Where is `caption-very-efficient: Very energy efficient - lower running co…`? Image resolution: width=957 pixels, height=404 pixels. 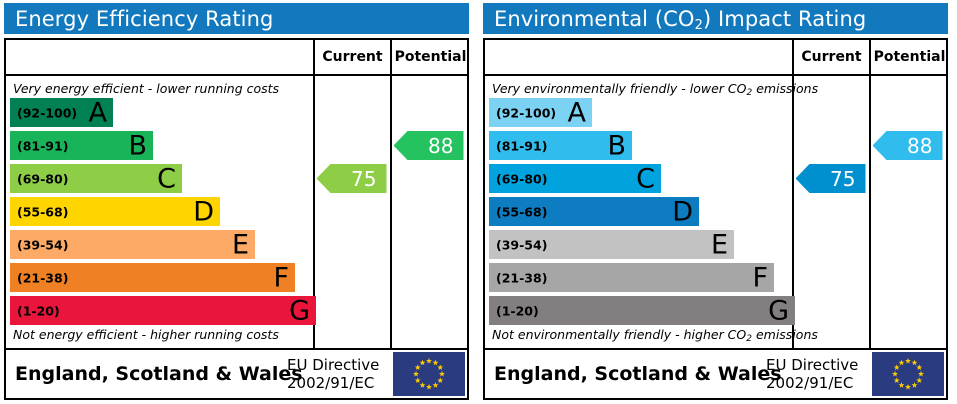
caption-very-efficient: Very energy efficient - lower running co… is located at coordinates (146, 88).